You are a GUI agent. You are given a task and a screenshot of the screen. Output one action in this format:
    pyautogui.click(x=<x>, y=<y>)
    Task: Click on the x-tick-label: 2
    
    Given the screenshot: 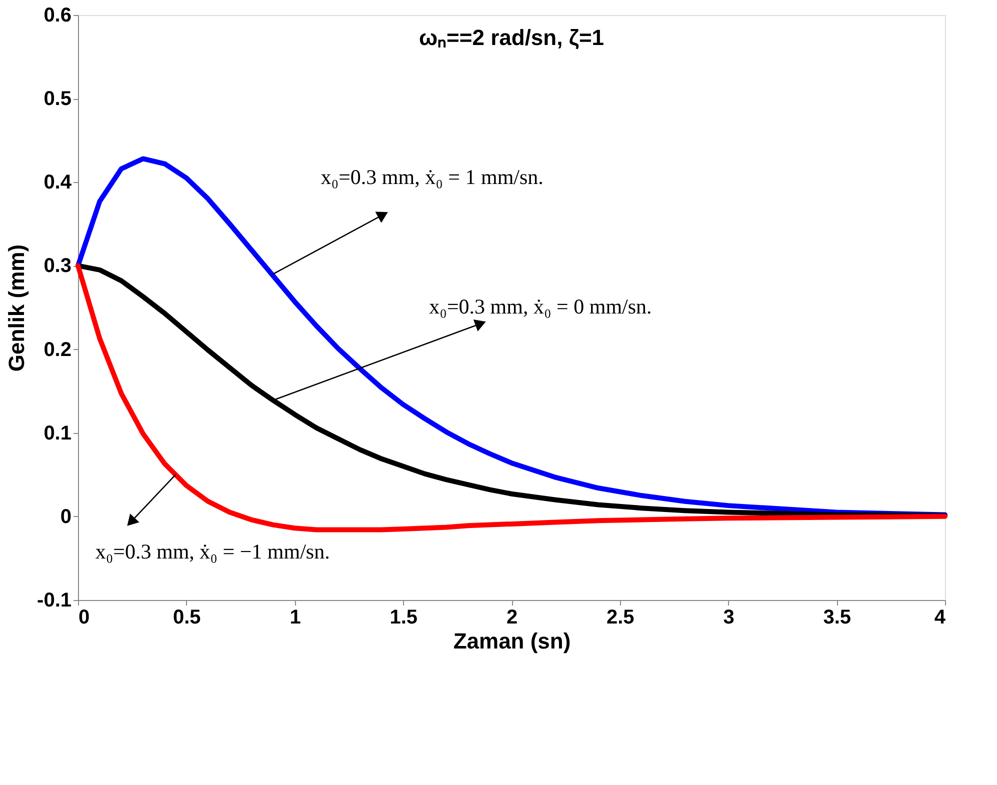 What is the action you would take?
    pyautogui.click(x=512, y=617)
    